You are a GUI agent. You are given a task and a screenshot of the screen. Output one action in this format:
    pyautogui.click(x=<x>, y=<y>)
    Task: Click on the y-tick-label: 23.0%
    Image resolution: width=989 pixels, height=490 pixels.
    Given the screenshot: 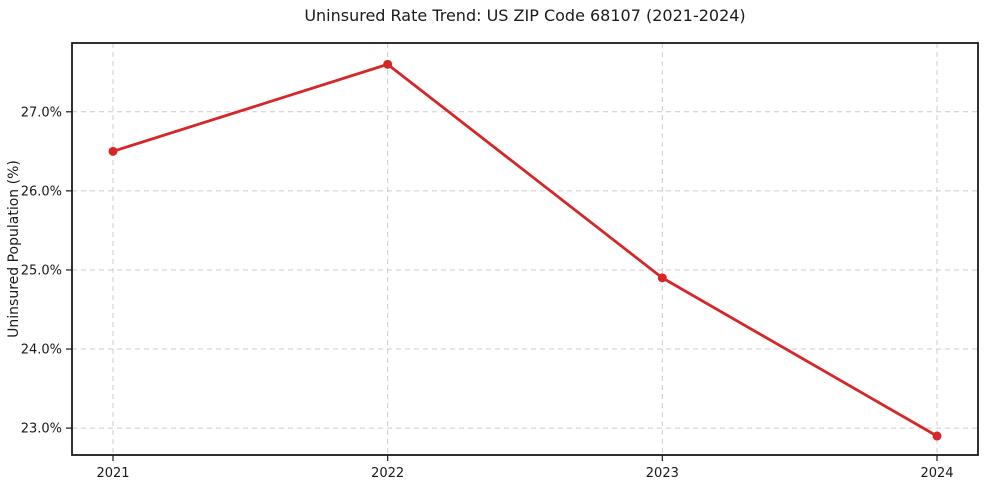 What is the action you would take?
    pyautogui.click(x=41, y=429)
    